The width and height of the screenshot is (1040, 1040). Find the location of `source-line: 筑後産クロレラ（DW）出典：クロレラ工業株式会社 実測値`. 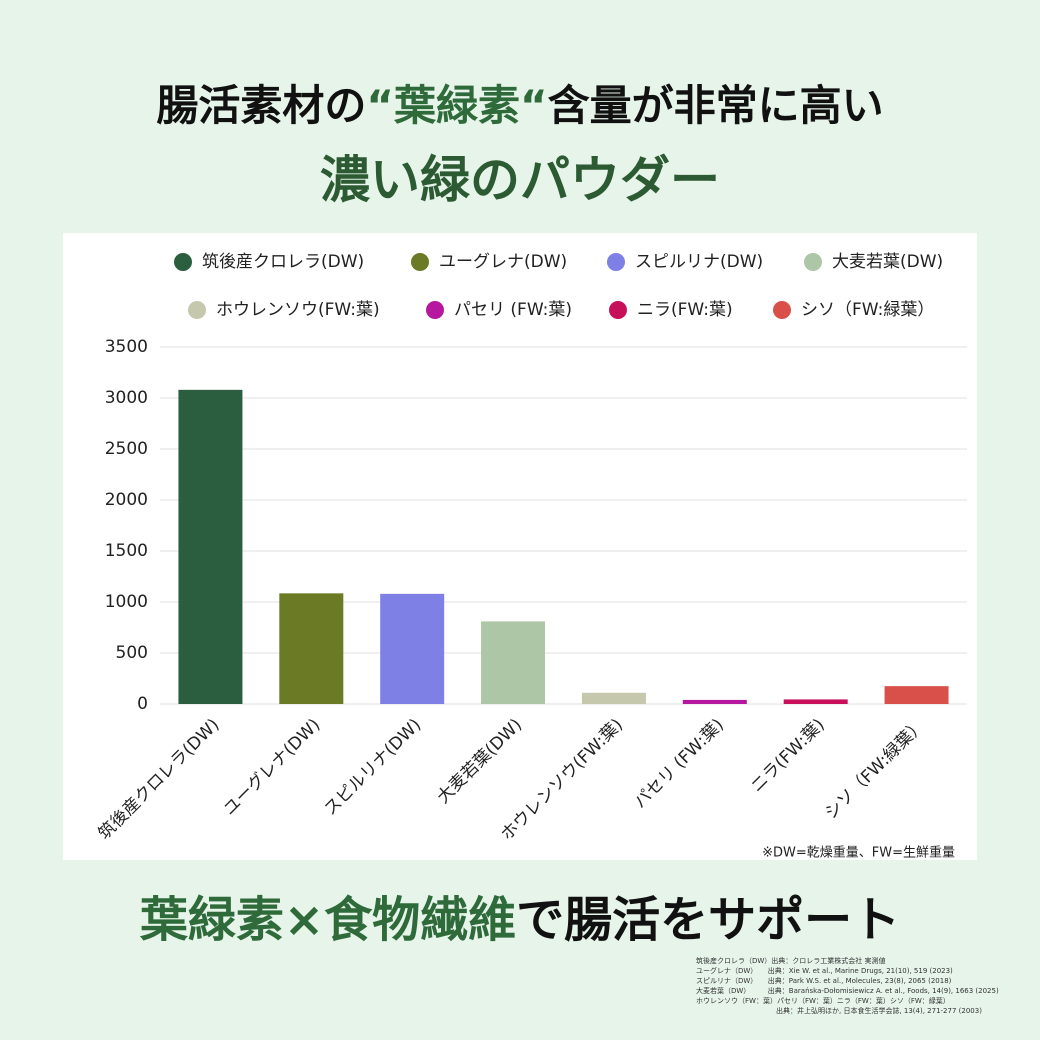

source-line: 筑後産クロレラ（DW）出典：クロレラ工業株式会社 実測値 is located at coordinates (791, 961).